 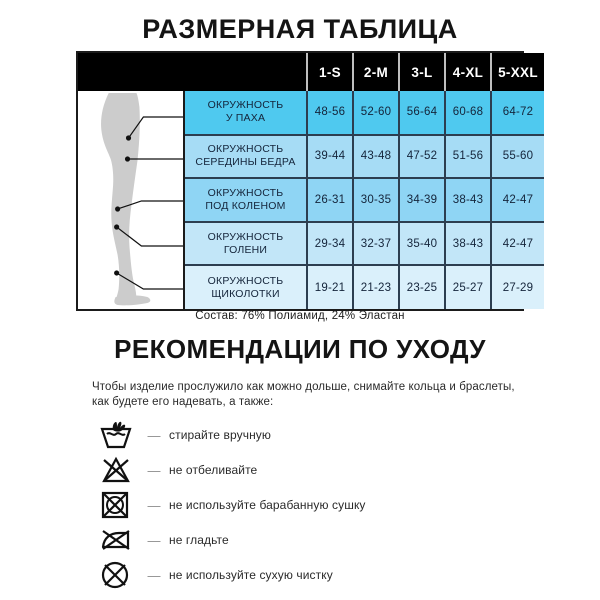 What do you see at coordinates (245, 293) in the screenshot?
I see `row-label-line2: ЩИКОЛОТКИ` at bounding box center [245, 293].